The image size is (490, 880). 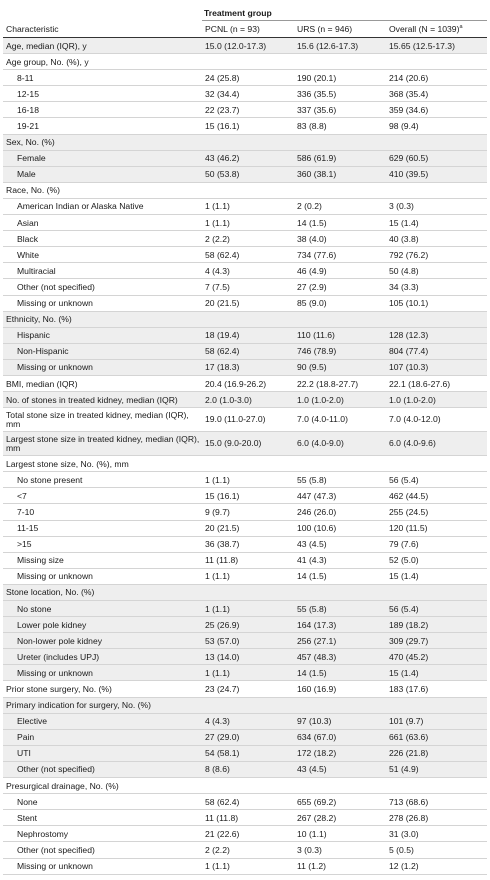 I want to click on cell-value: 7.0 (4.0-12.0), so click(x=415, y=419).